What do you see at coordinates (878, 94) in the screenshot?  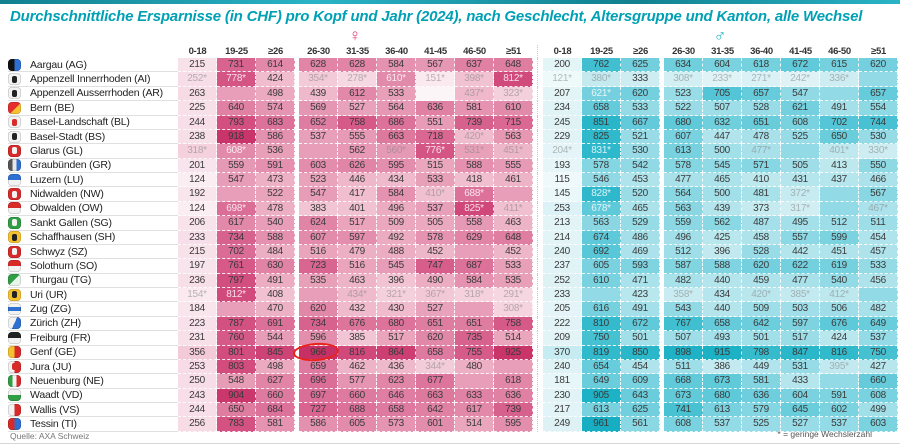 I see `heatmap-cell: 657` at bounding box center [878, 94].